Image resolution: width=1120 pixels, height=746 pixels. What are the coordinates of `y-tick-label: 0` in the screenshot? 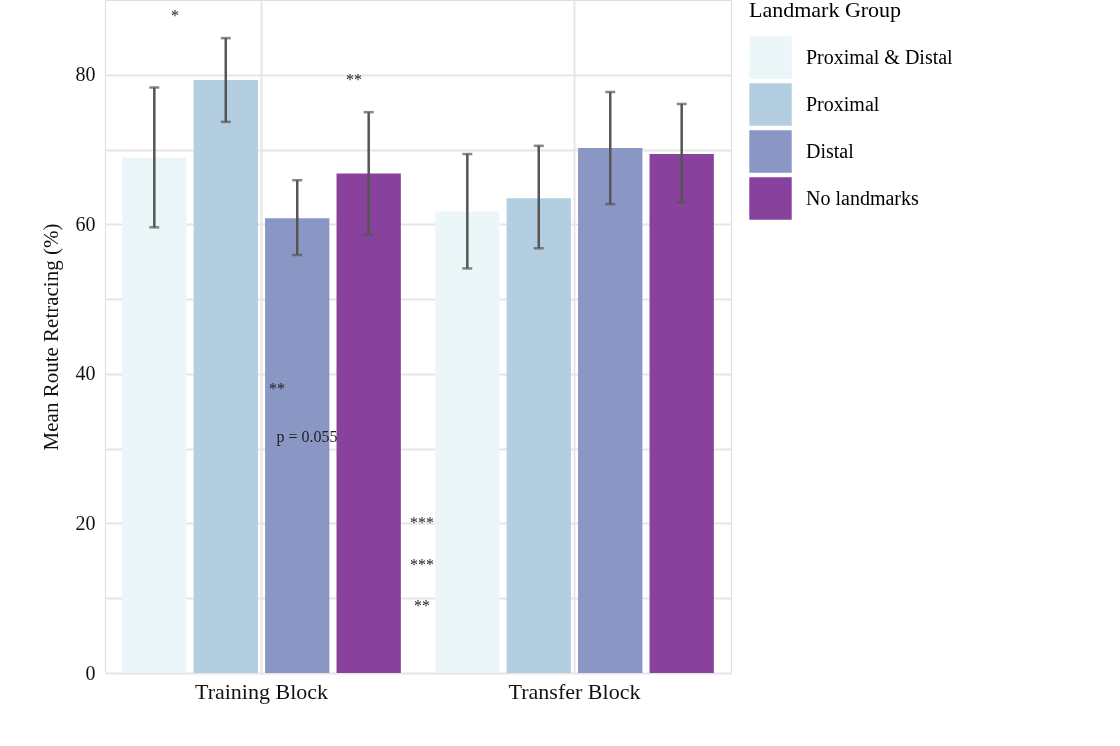 It's located at (90, 672).